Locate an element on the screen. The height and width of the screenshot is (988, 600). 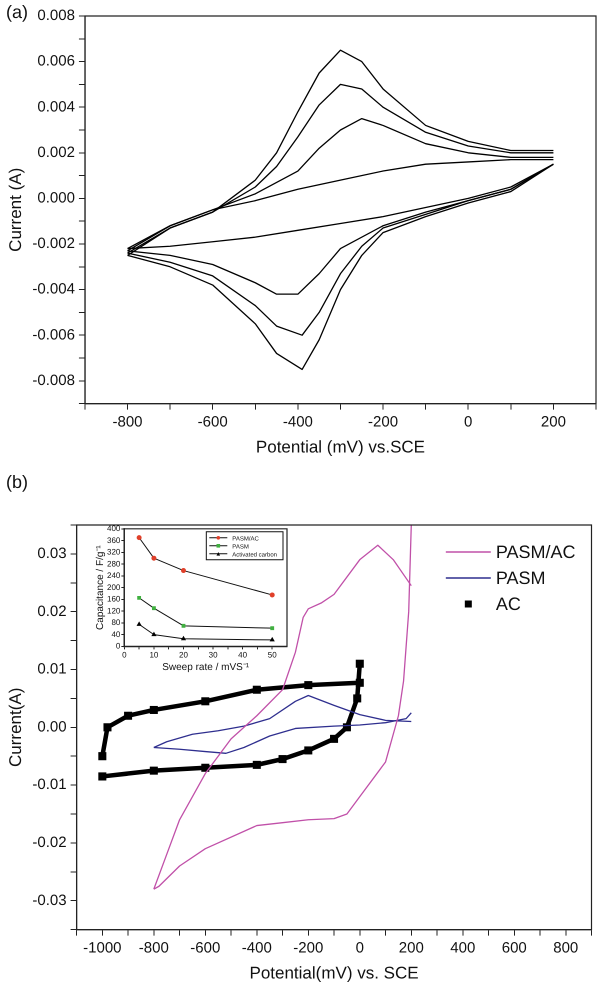
legend-label: PASM/AC is located at coordinates (536, 552).